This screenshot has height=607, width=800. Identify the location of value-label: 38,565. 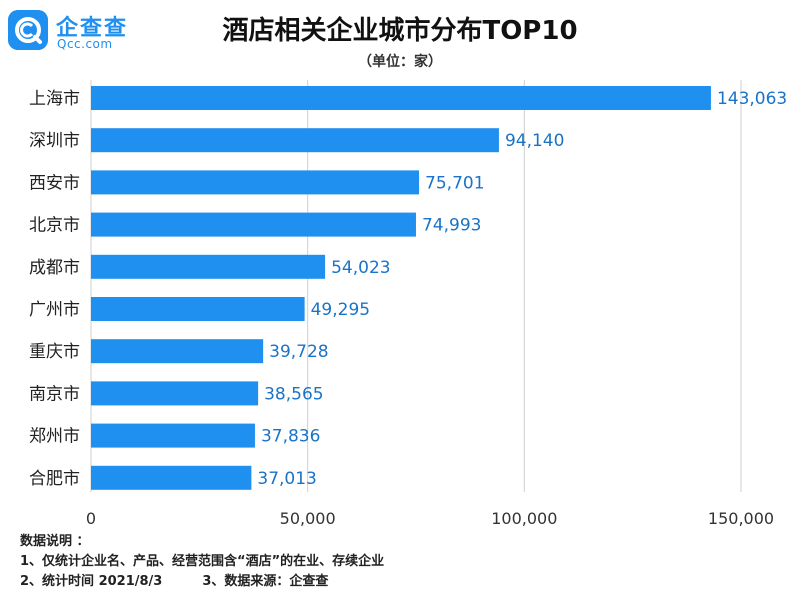
(293, 394).